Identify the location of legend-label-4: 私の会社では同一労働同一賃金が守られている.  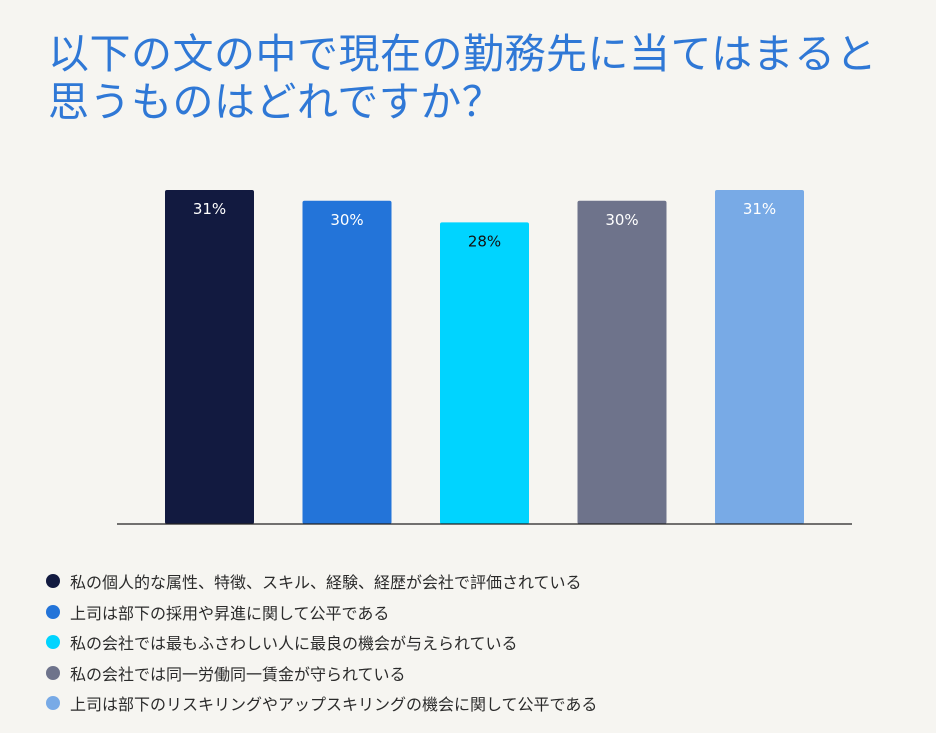
(238, 674).